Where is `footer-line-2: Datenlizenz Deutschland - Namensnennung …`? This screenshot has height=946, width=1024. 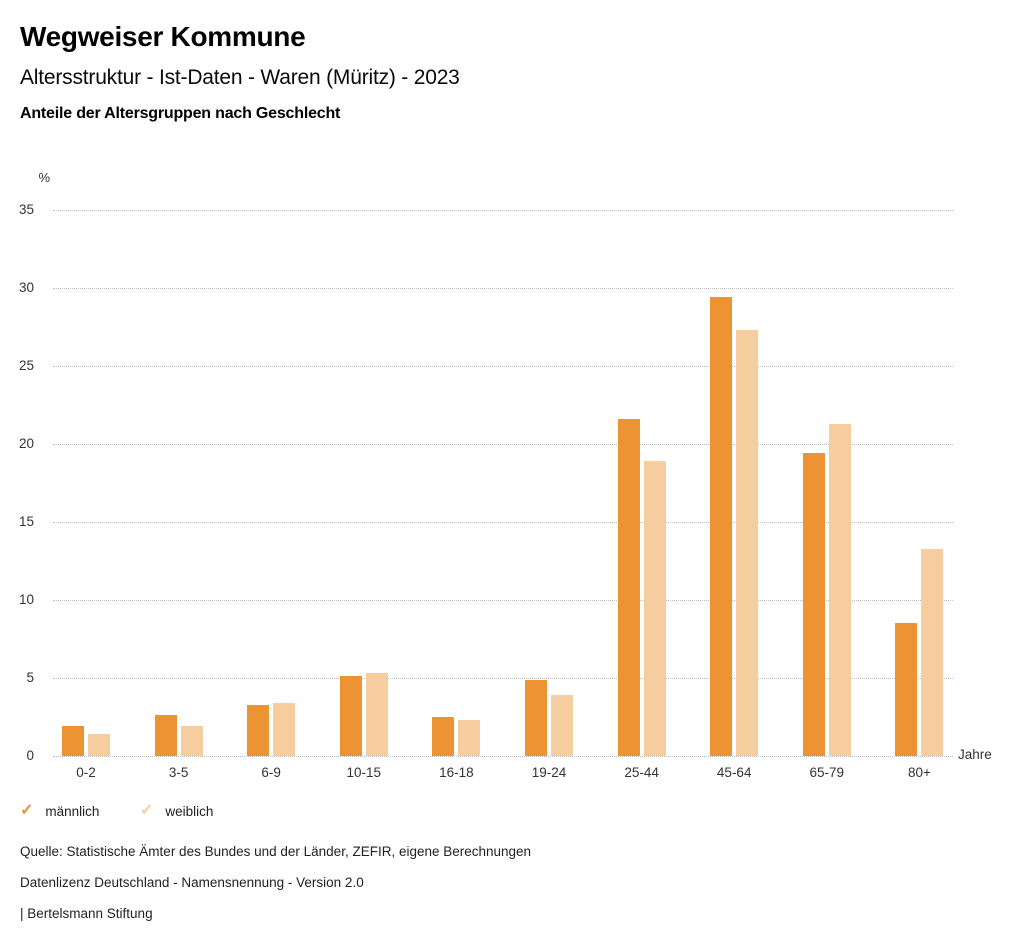
footer-line-2: Datenlizenz Deutschland - Namensnennung … is located at coordinates (192, 882).